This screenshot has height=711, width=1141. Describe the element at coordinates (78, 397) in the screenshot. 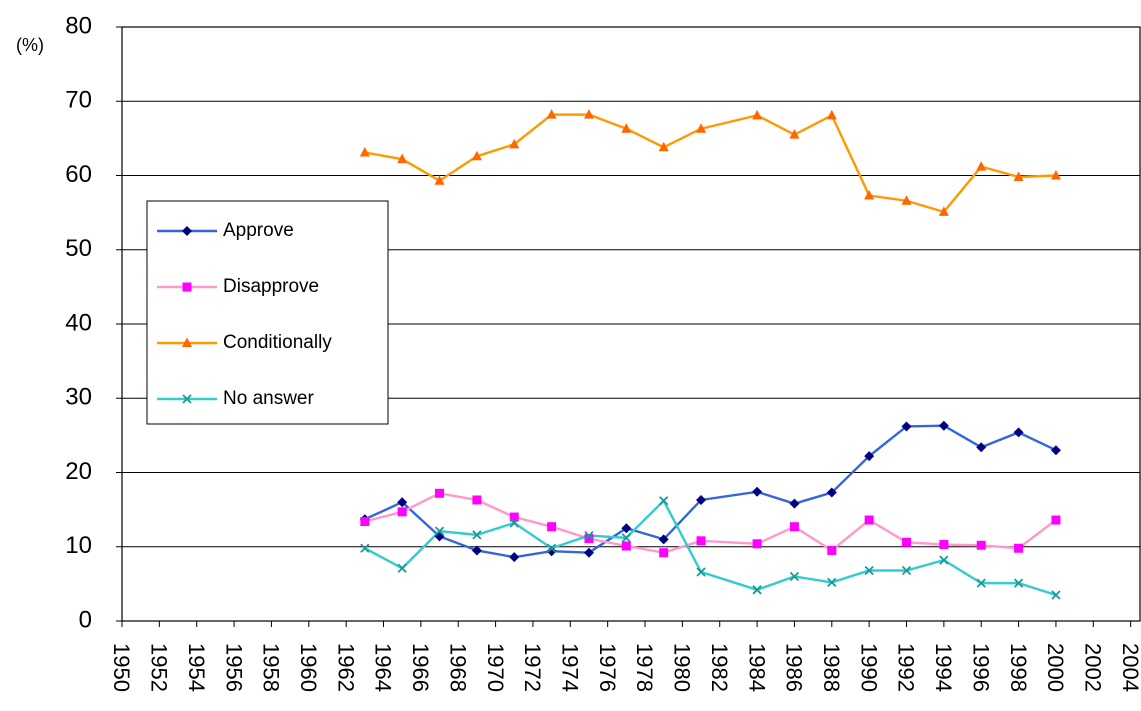

I see `y-tick-label: 30` at that location.